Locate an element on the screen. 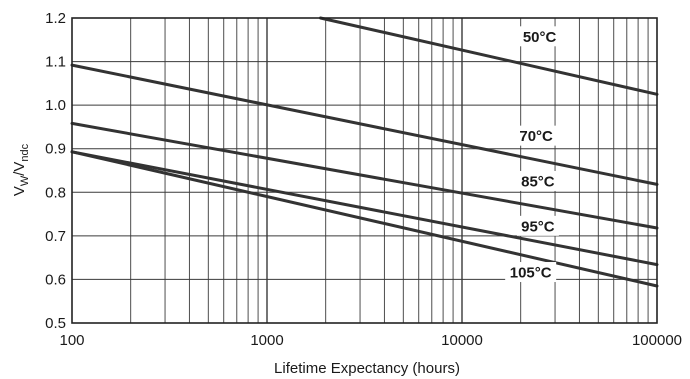  y-tick-label: 1.2 is located at coordinates (55, 18).